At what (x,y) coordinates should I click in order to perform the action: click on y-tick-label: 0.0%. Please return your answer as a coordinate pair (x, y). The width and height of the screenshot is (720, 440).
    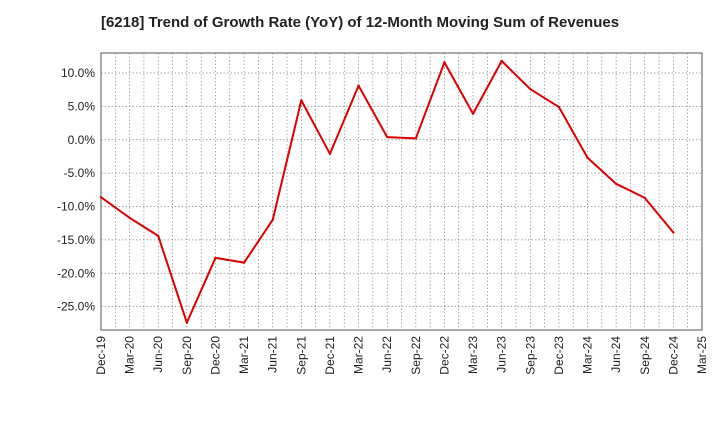
    Looking at the image, I should click on (82, 140).